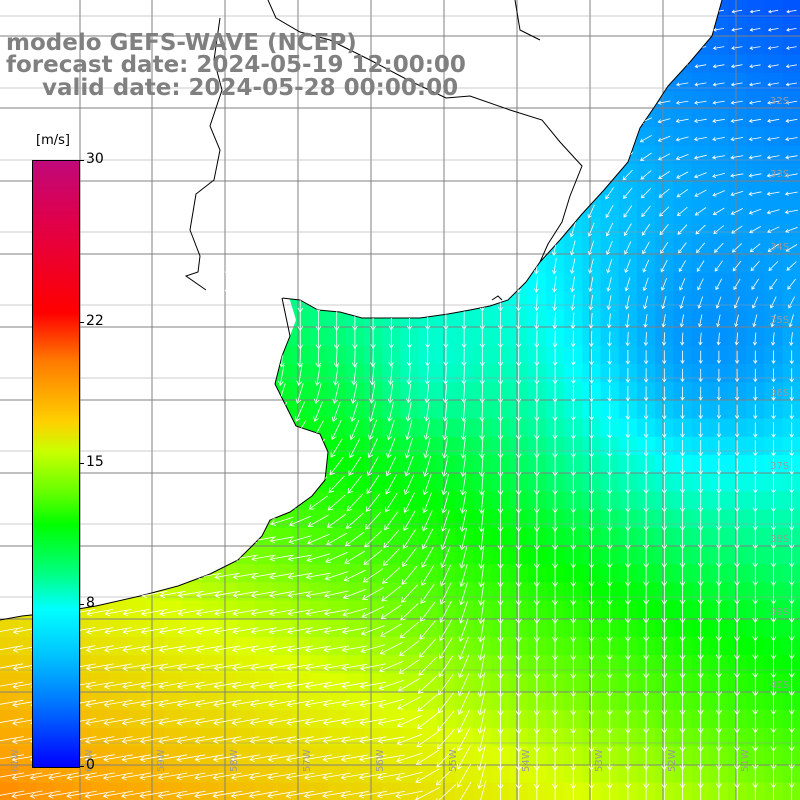 This screenshot has width=800, height=800. Describe the element at coordinates (779, 685) in the screenshot. I see `latitude-label: 40S` at that location.